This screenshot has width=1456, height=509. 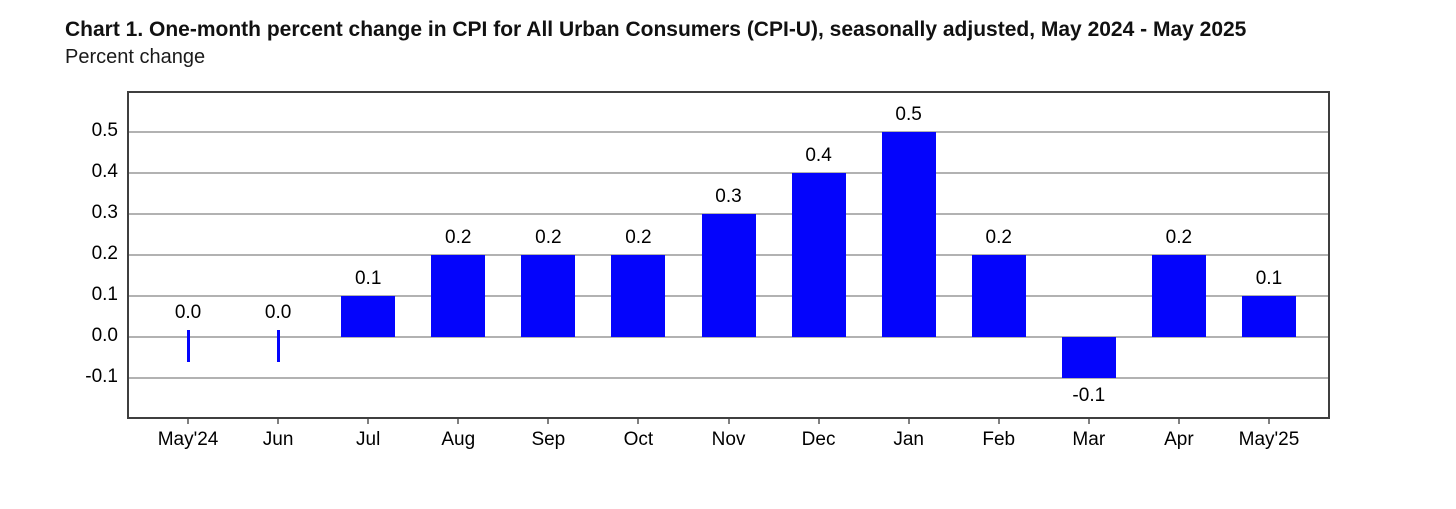 I want to click on x-axis-label: Dec, so click(x=818, y=439).